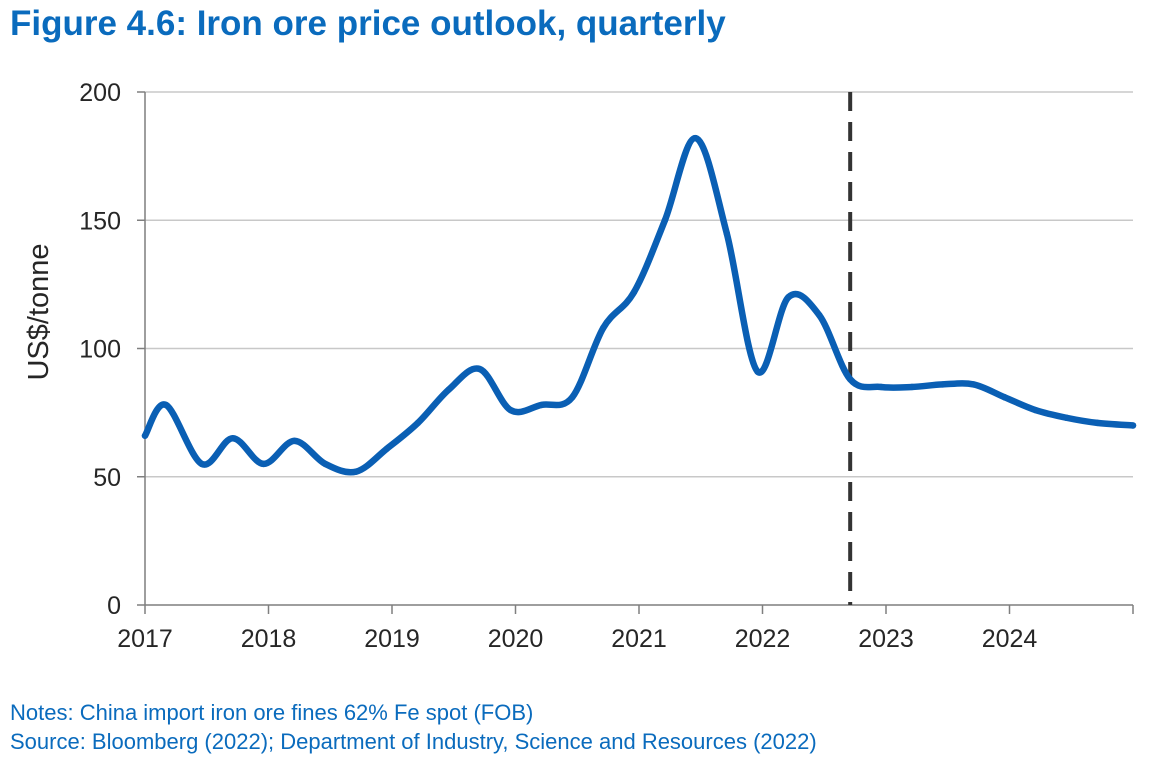 The width and height of the screenshot is (1167, 775). Describe the element at coordinates (886, 639) in the screenshot. I see `x-tick-label: 2023` at that location.